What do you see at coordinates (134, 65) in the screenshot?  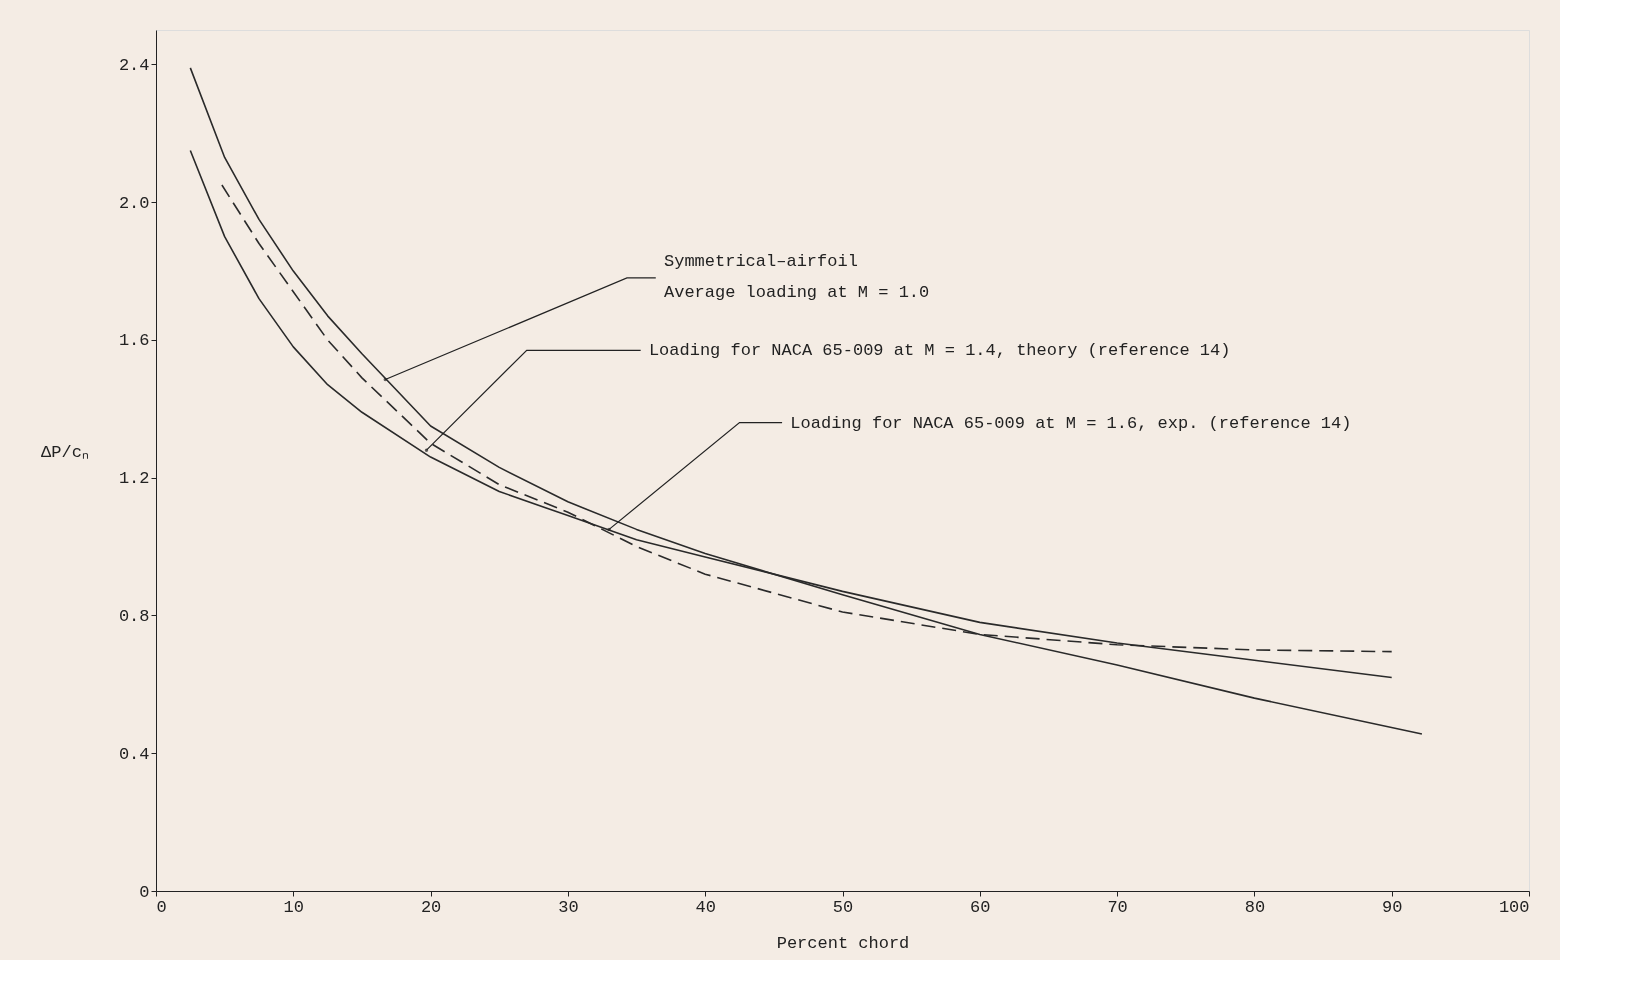 I see `y-tick-label: 2.4` at bounding box center [134, 65].